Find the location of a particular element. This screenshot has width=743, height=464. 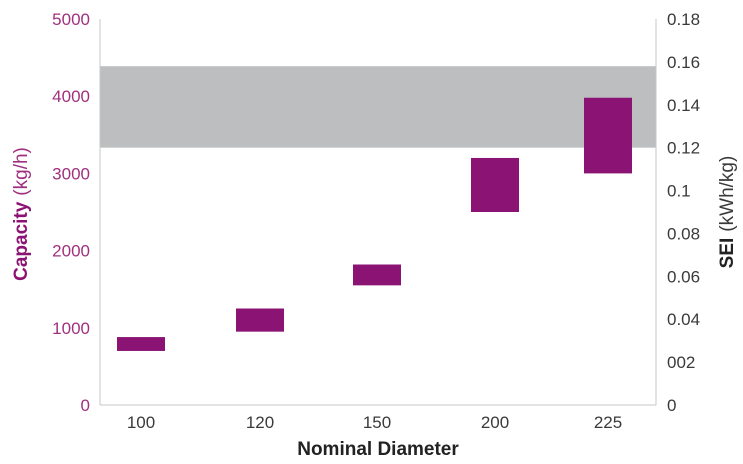

x-tick-label: 225 is located at coordinates (608, 422).